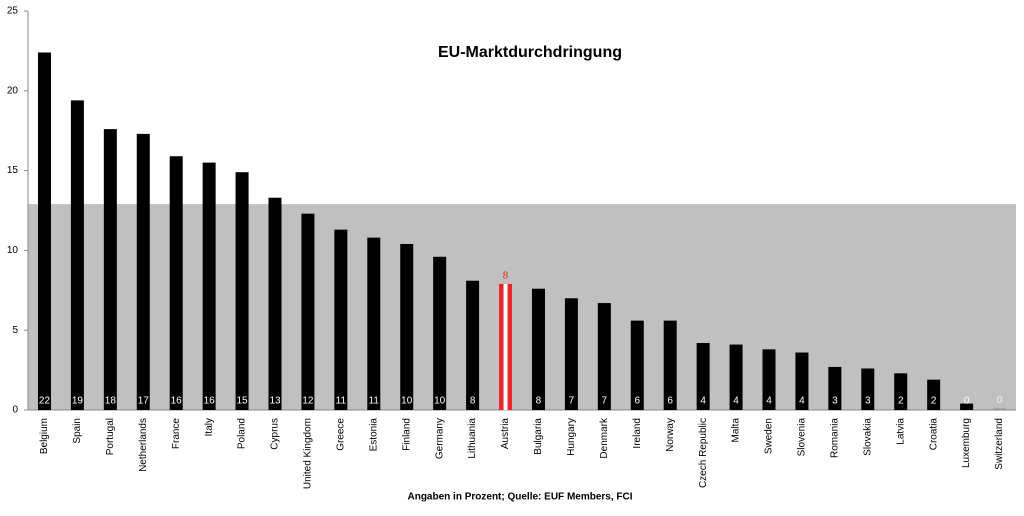 Image resolution: width=1024 pixels, height=516 pixels. What do you see at coordinates (505, 434) in the screenshot?
I see `x-tick-label: Austria` at bounding box center [505, 434].